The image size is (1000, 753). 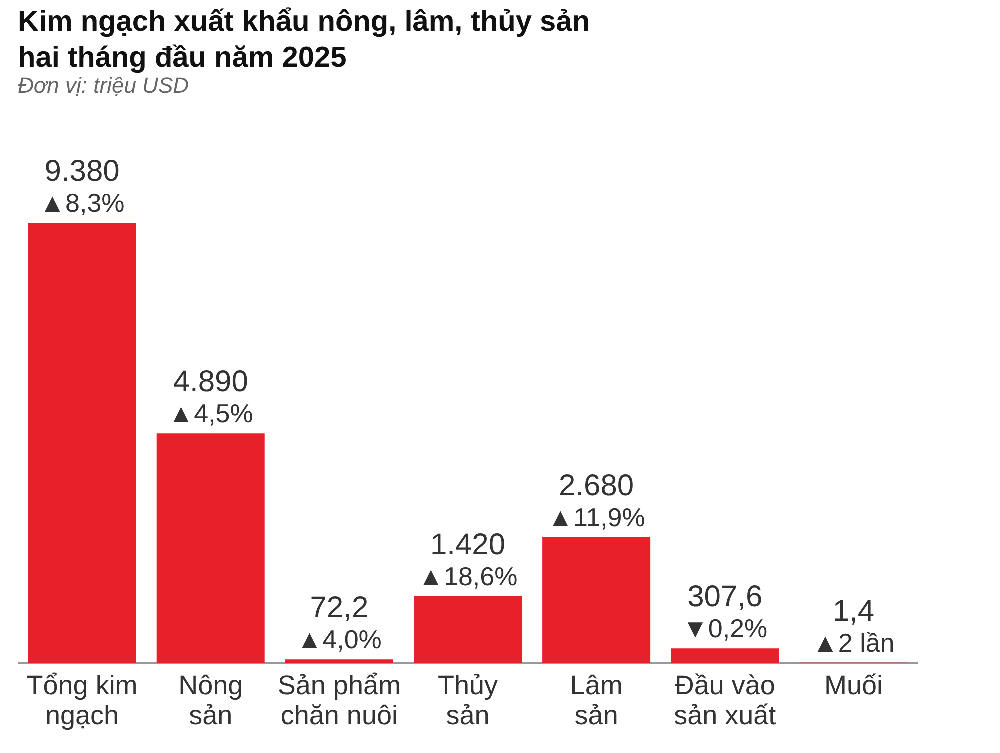 What do you see at coordinates (82, 171) in the screenshot?
I see `data-label: 9.380` at bounding box center [82, 171].